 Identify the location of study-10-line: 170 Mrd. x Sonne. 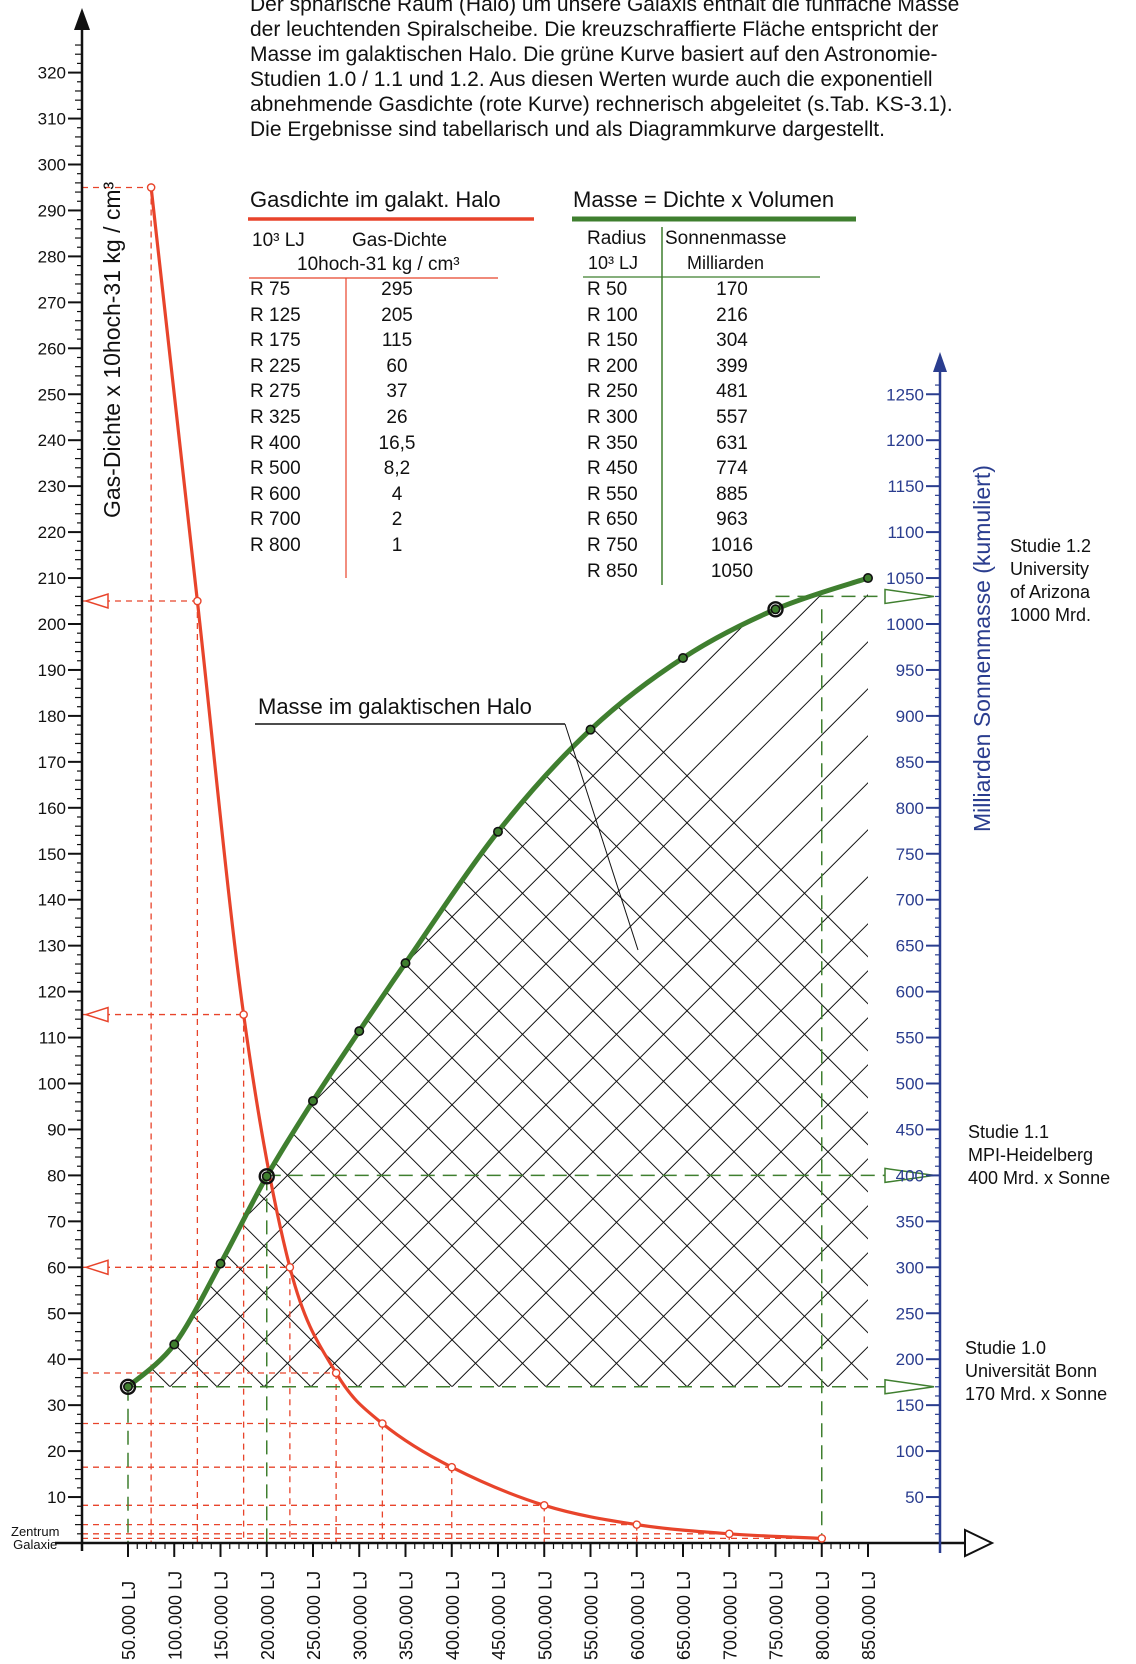
(1036, 1394).